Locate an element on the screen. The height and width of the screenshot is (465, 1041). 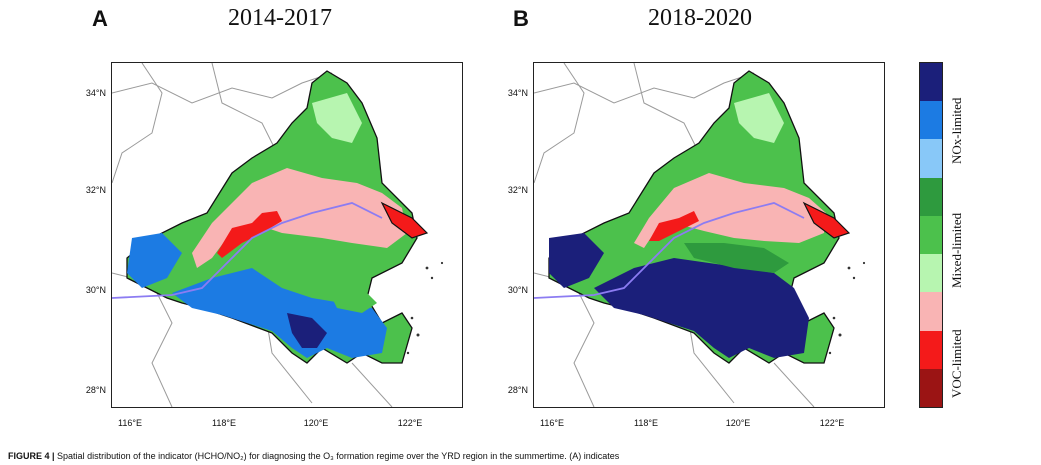
colorbar-label-nox: NOx-limited is located at coordinates (957, 131).